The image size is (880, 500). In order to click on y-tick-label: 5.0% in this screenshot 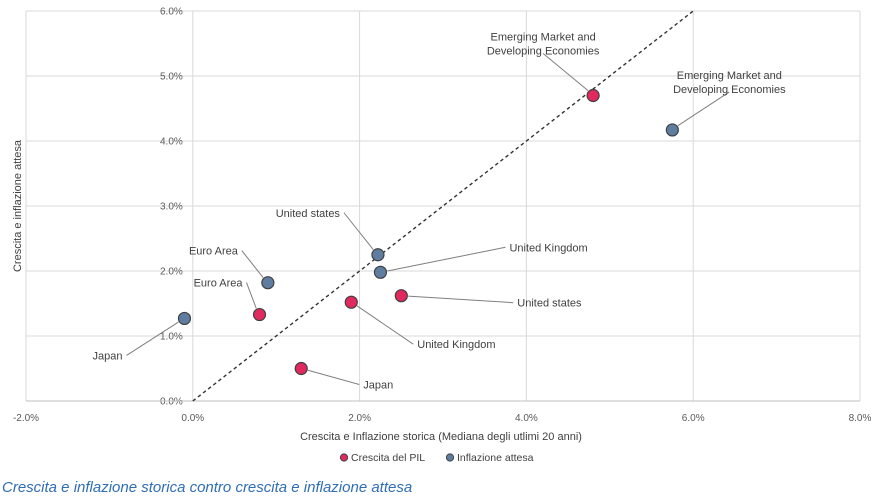, I will do `click(171, 77)`.